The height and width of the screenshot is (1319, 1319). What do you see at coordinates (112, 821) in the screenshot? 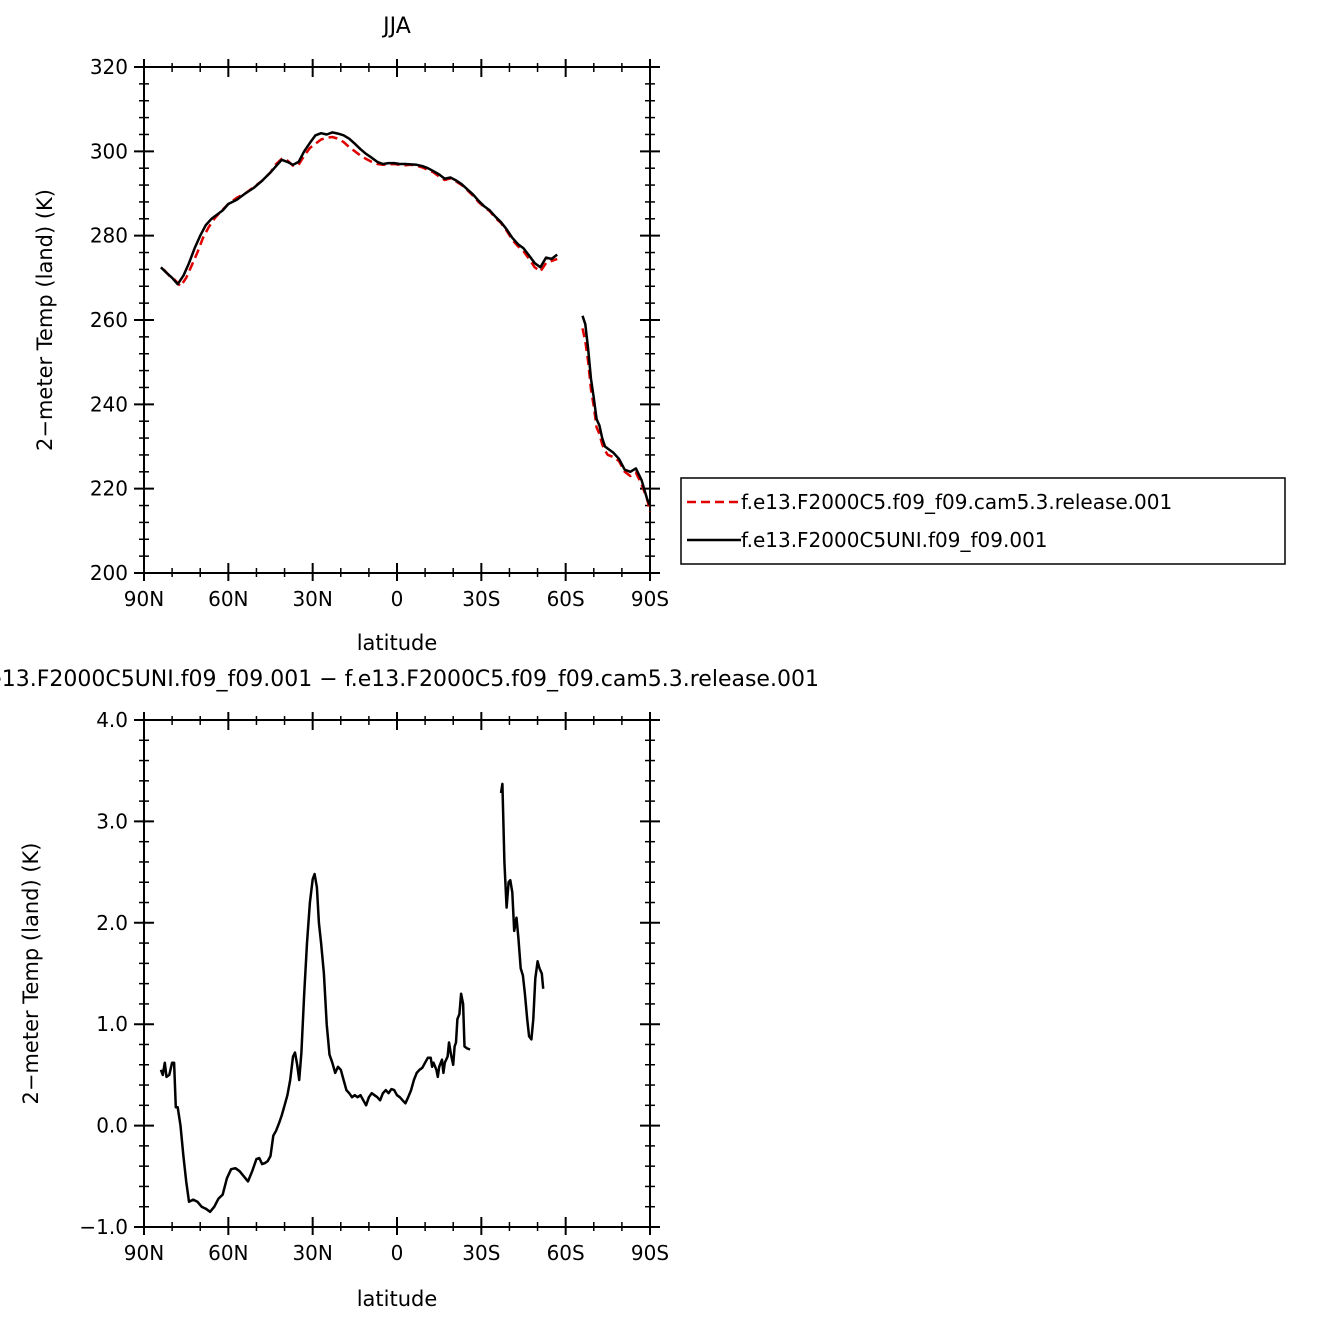
I see `y-tick-label: 3.0` at bounding box center [112, 821].